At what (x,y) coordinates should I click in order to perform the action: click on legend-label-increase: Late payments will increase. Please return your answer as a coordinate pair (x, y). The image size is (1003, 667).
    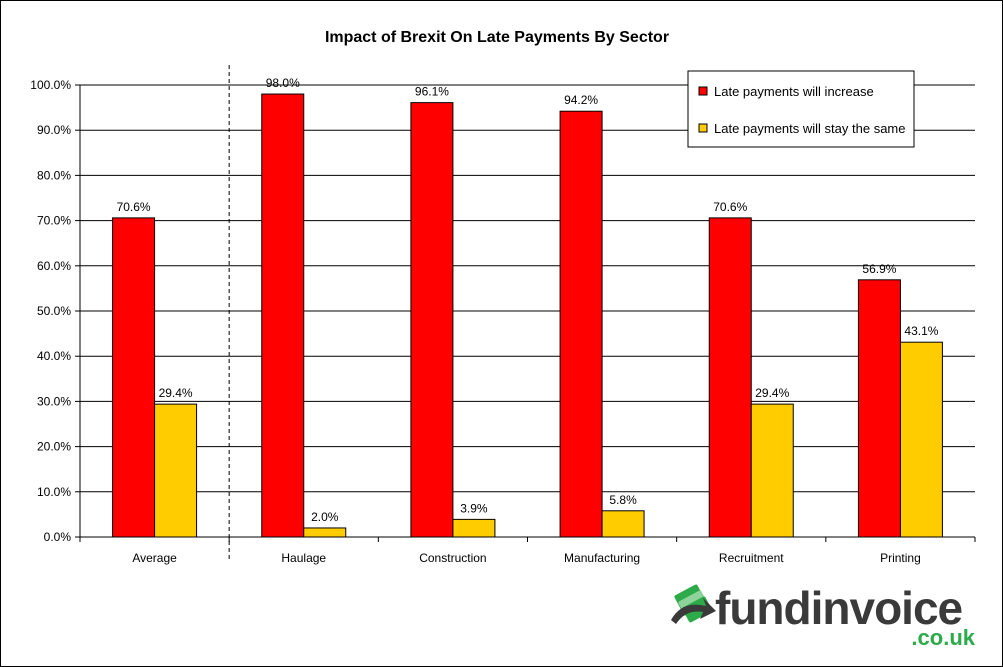
    Looking at the image, I should click on (794, 91).